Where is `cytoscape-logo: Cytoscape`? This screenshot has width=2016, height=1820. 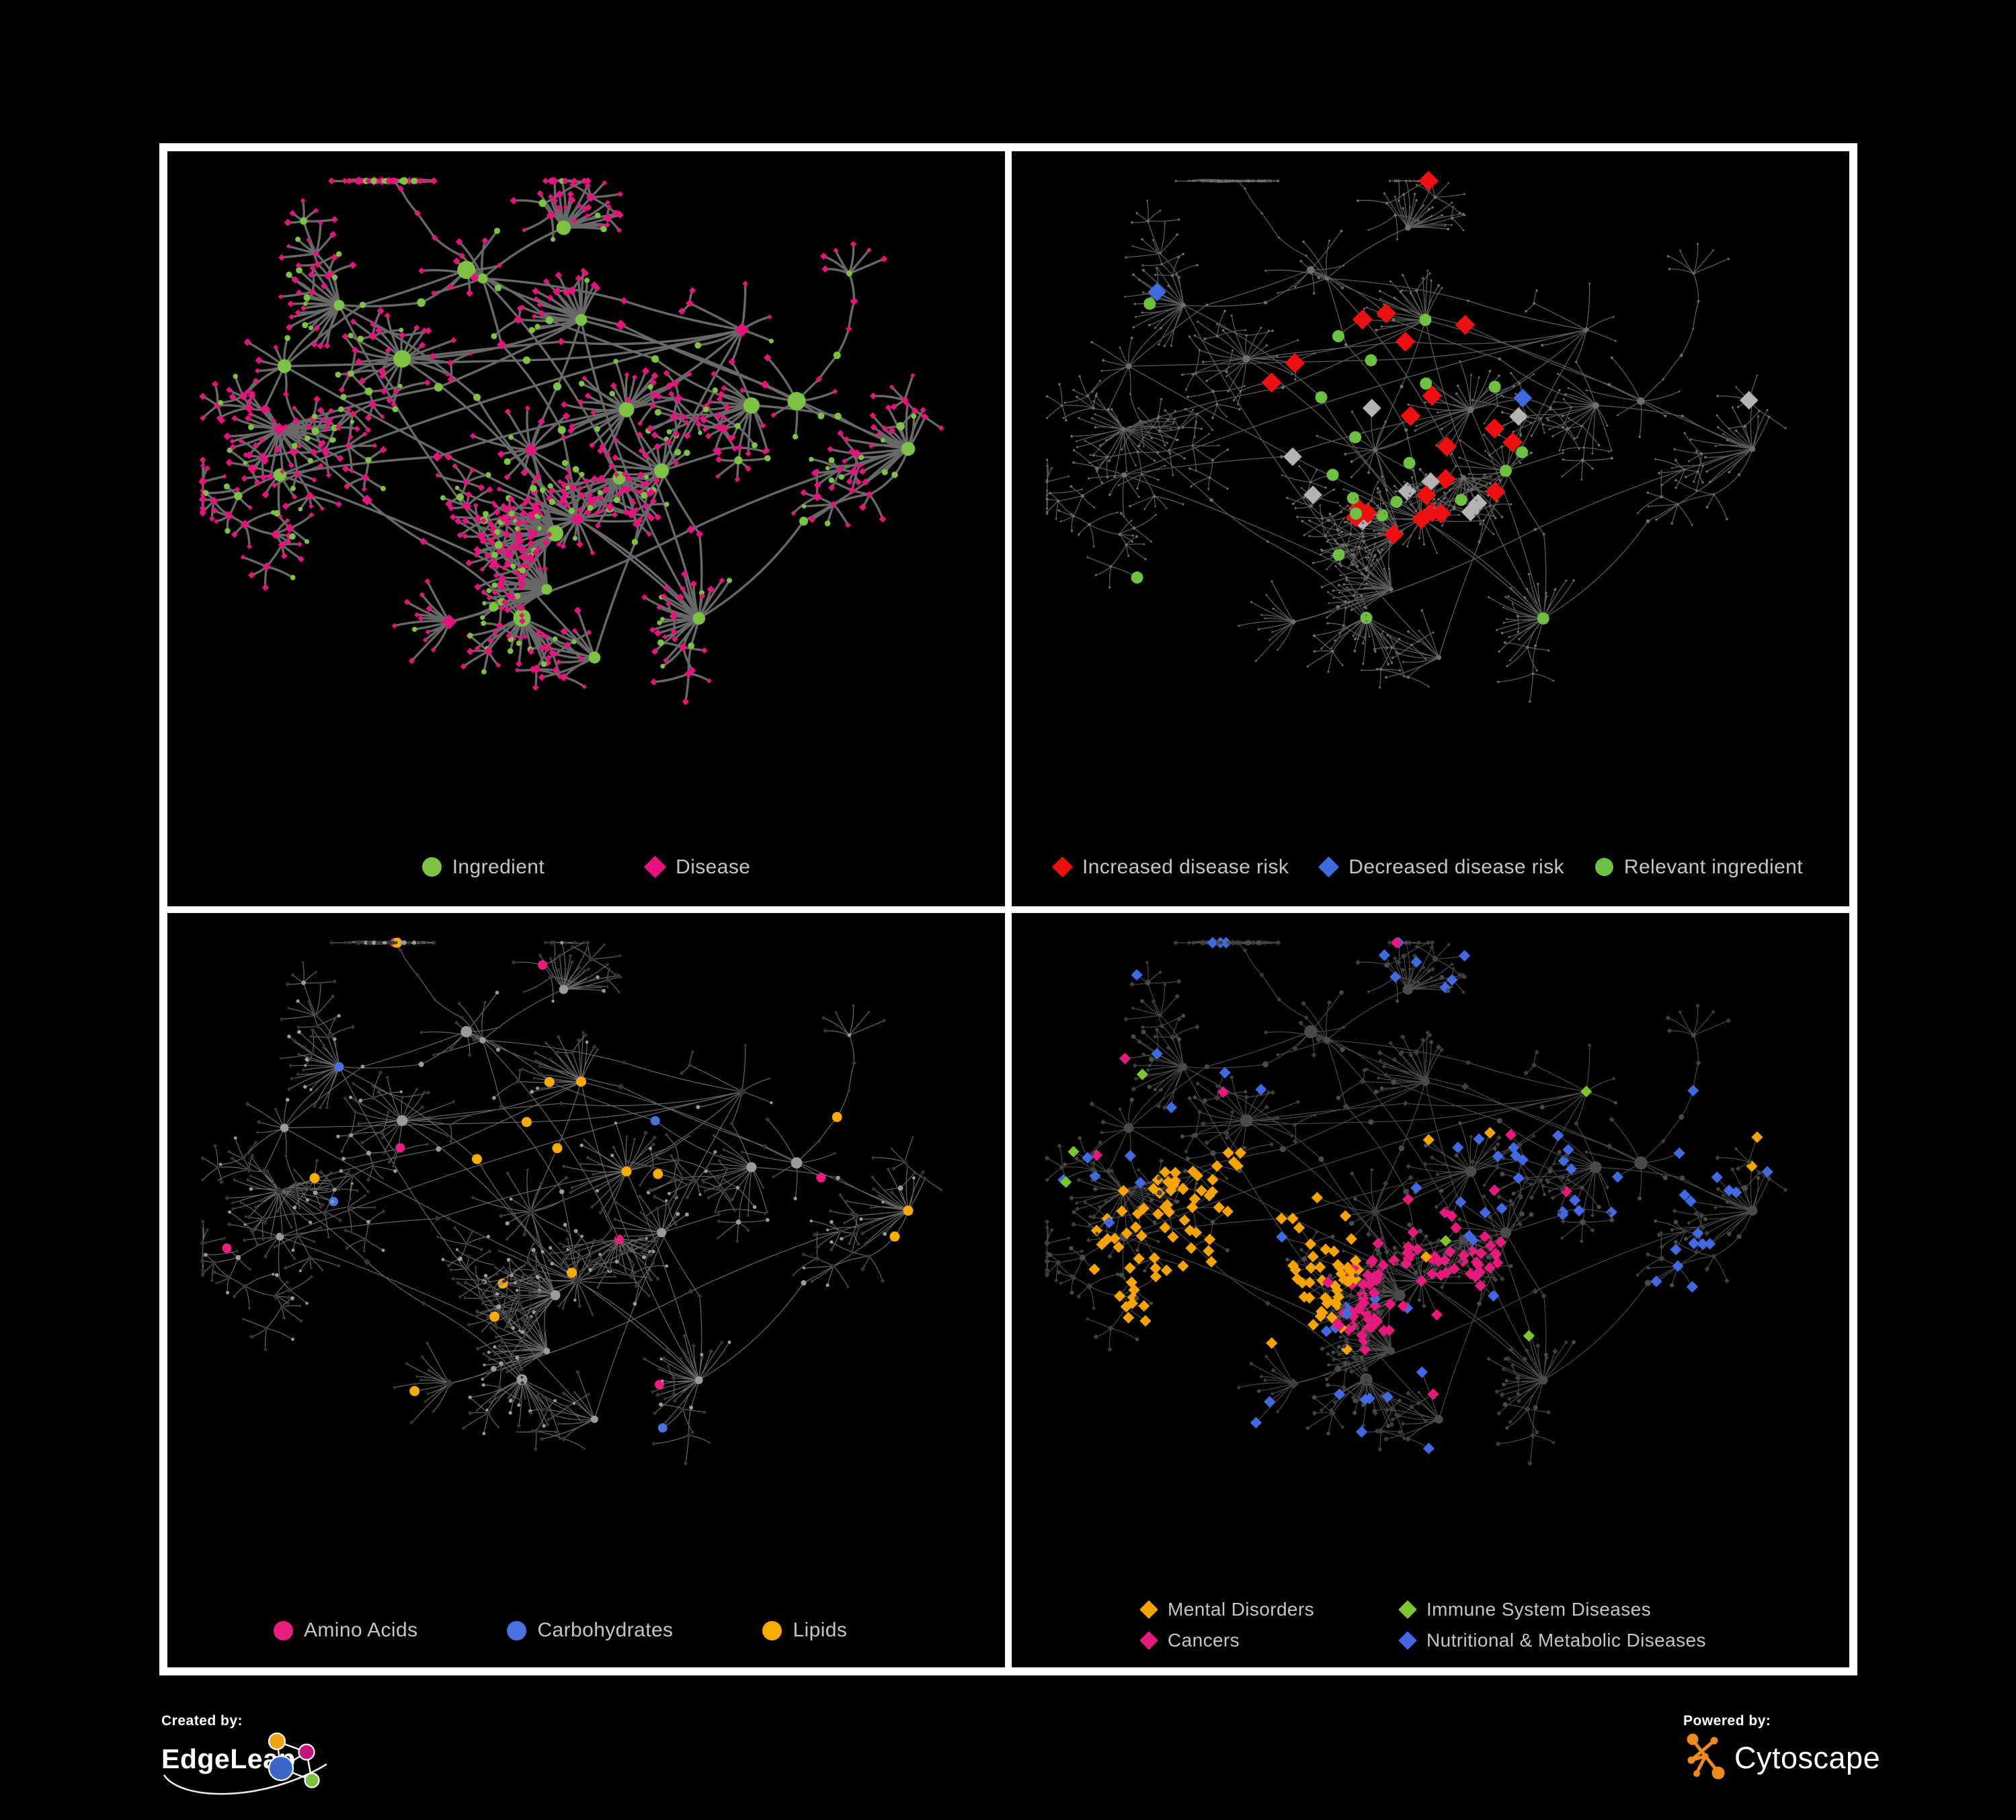 cytoscape-logo: Cytoscape is located at coordinates (1783, 1756).